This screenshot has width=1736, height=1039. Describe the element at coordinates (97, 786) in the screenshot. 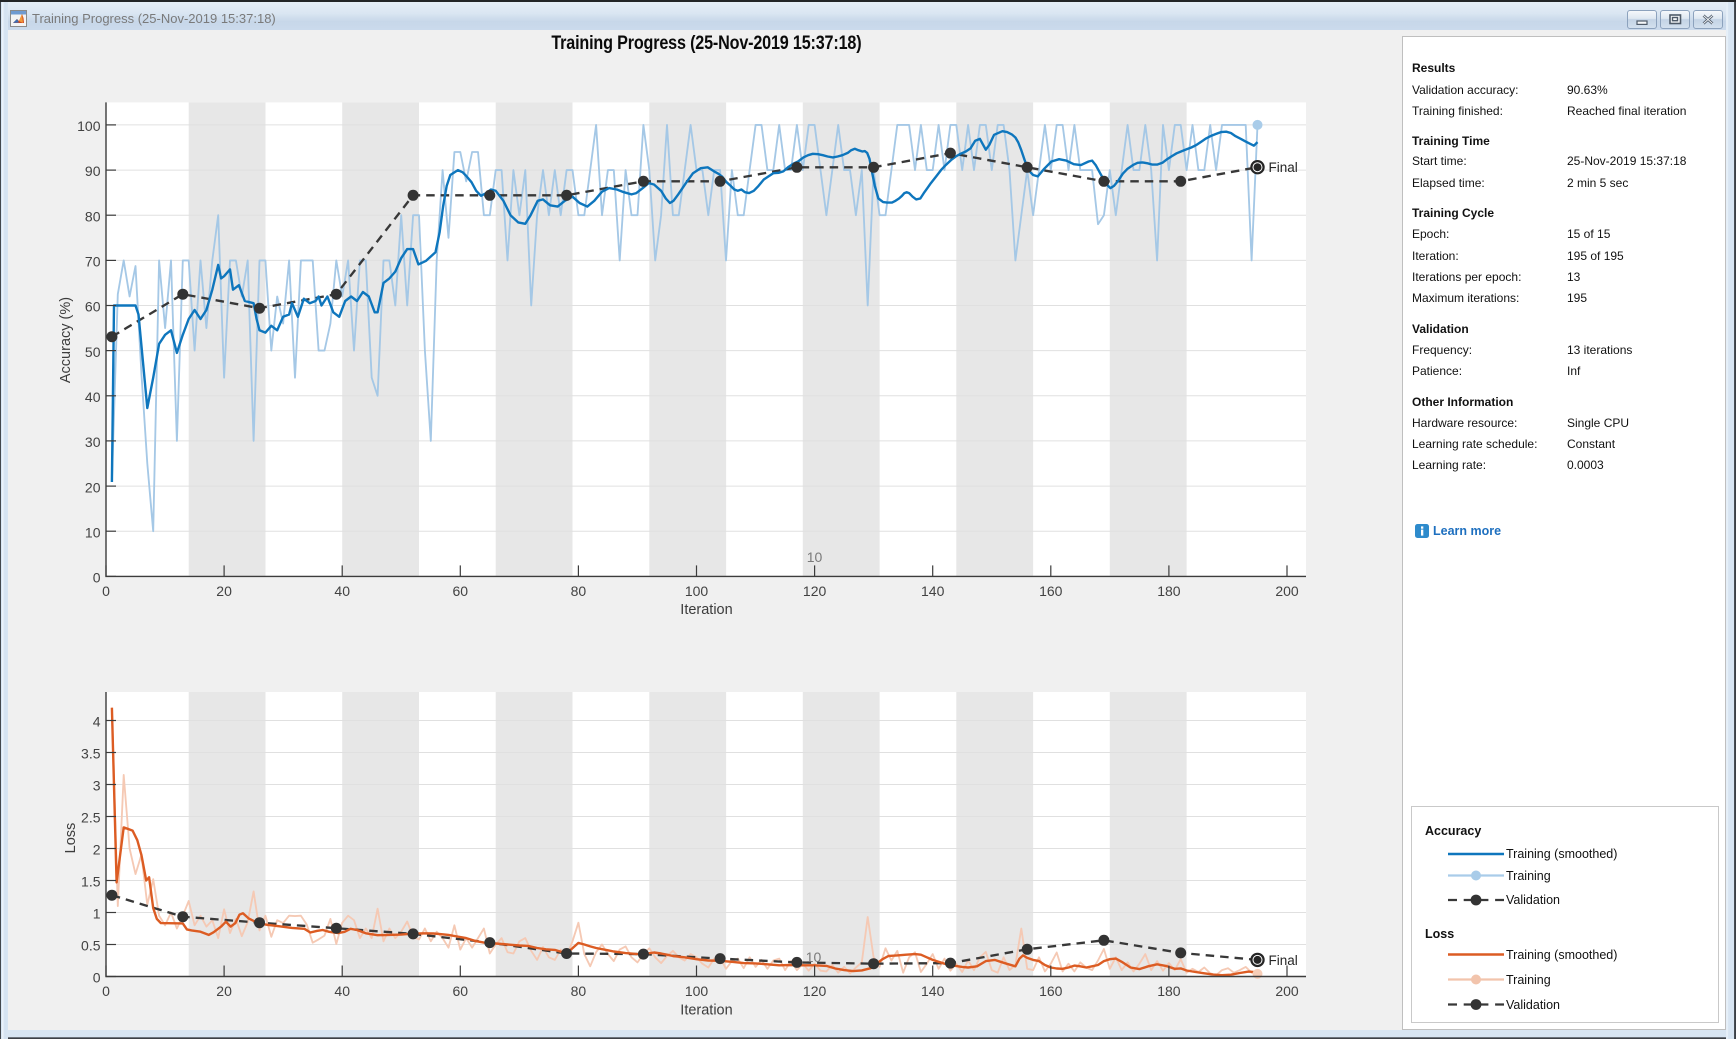

I see `svg-text: 3` at that location.